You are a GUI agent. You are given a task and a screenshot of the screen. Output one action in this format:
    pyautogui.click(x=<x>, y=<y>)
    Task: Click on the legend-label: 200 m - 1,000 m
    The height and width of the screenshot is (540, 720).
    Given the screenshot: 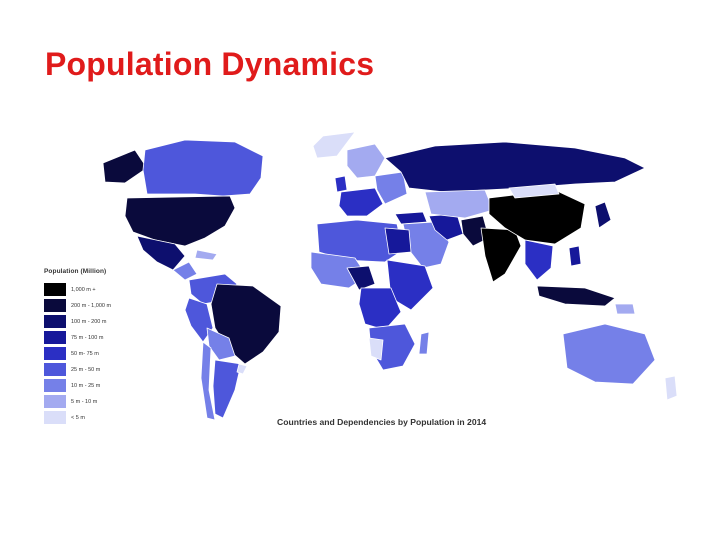 What is the action you would take?
    pyautogui.click(x=91, y=305)
    